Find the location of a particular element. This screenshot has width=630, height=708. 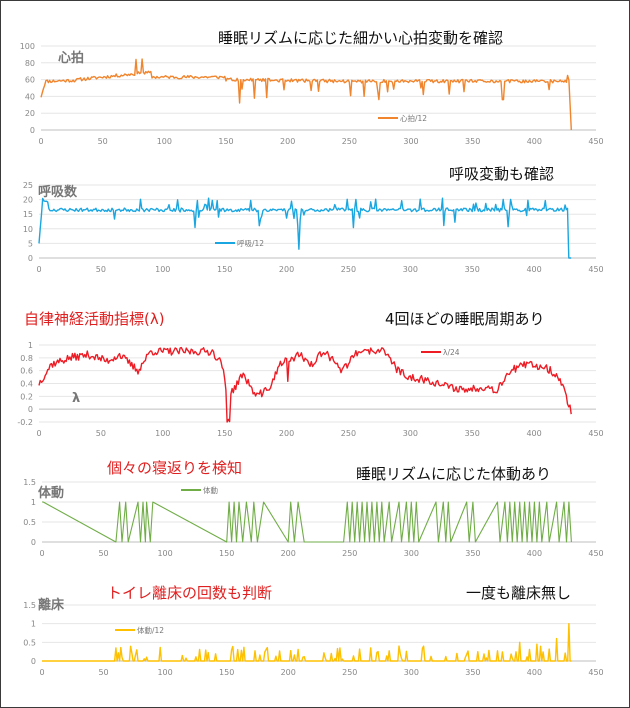

legend-label: 体動/12 is located at coordinates (150, 630).